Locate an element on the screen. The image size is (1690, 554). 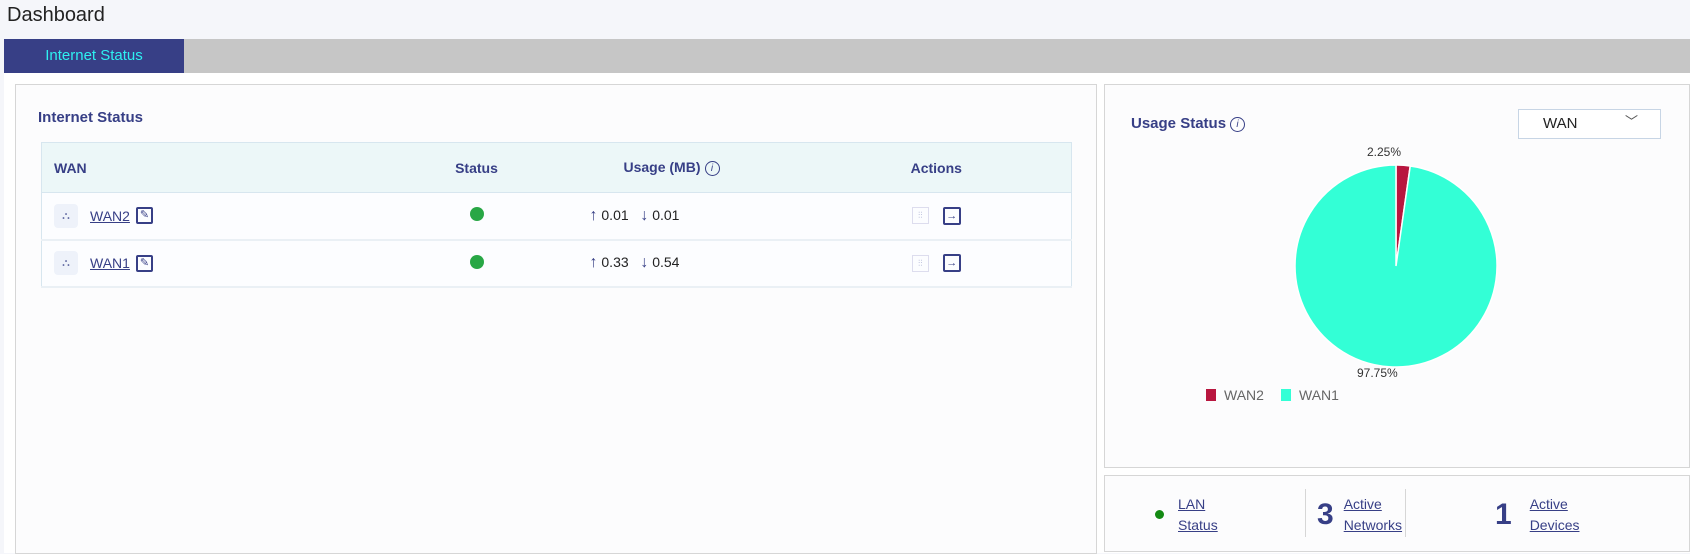
col-actions: Actions is located at coordinates (936, 167).